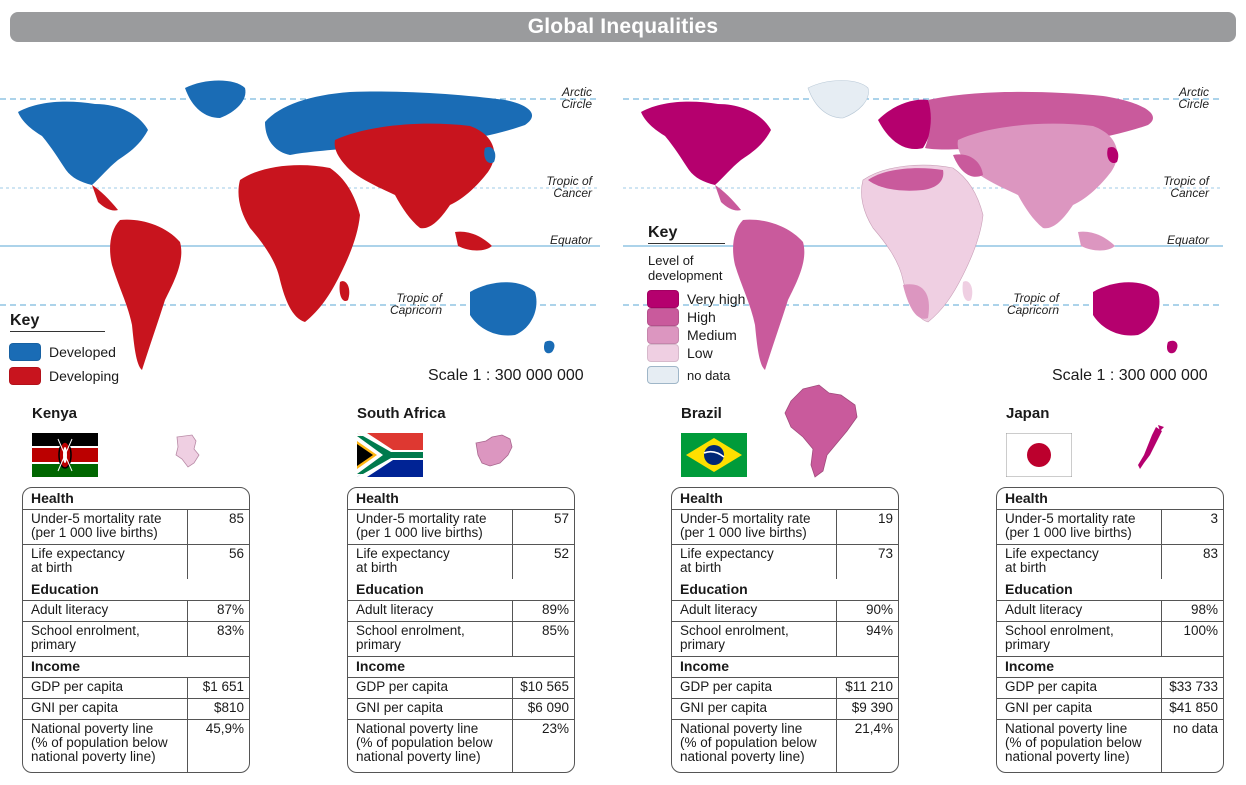 The height and width of the screenshot is (785, 1246). Describe the element at coordinates (906, 179) in the screenshot. I see `north-africa-shape` at that location.